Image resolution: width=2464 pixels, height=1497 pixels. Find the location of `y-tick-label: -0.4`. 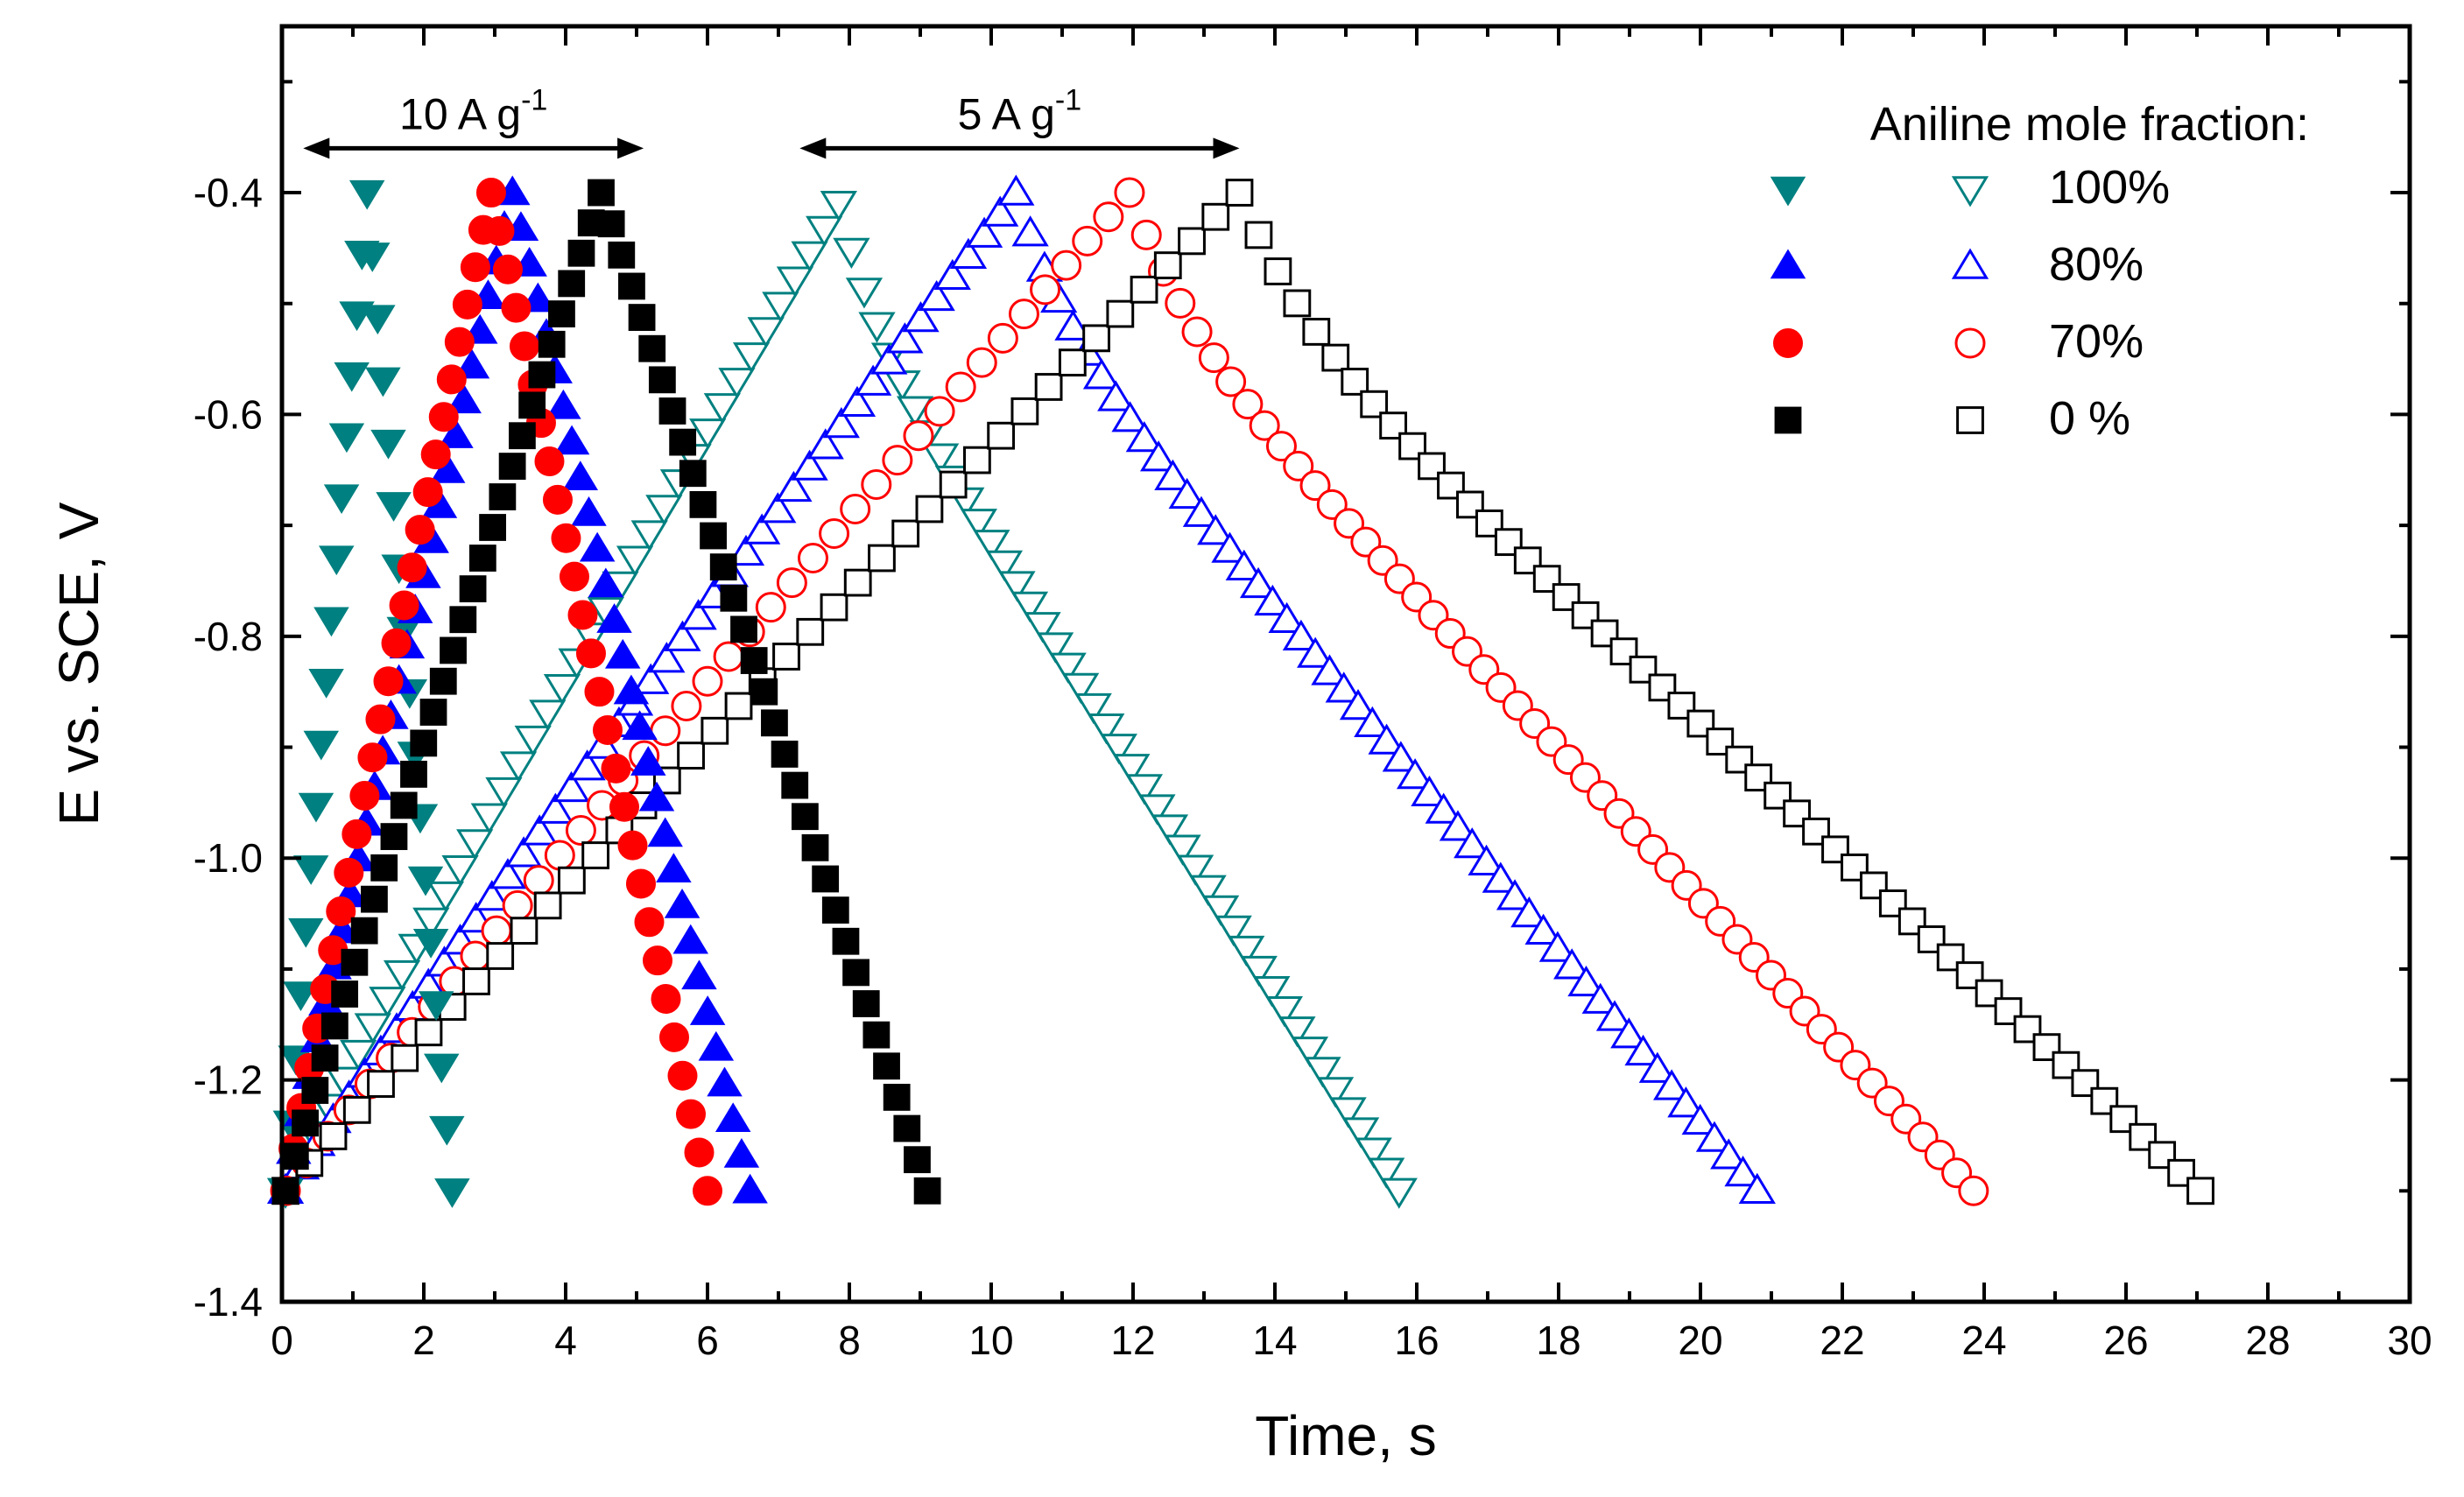

y-tick-label: -0.4 is located at coordinates (228, 192).